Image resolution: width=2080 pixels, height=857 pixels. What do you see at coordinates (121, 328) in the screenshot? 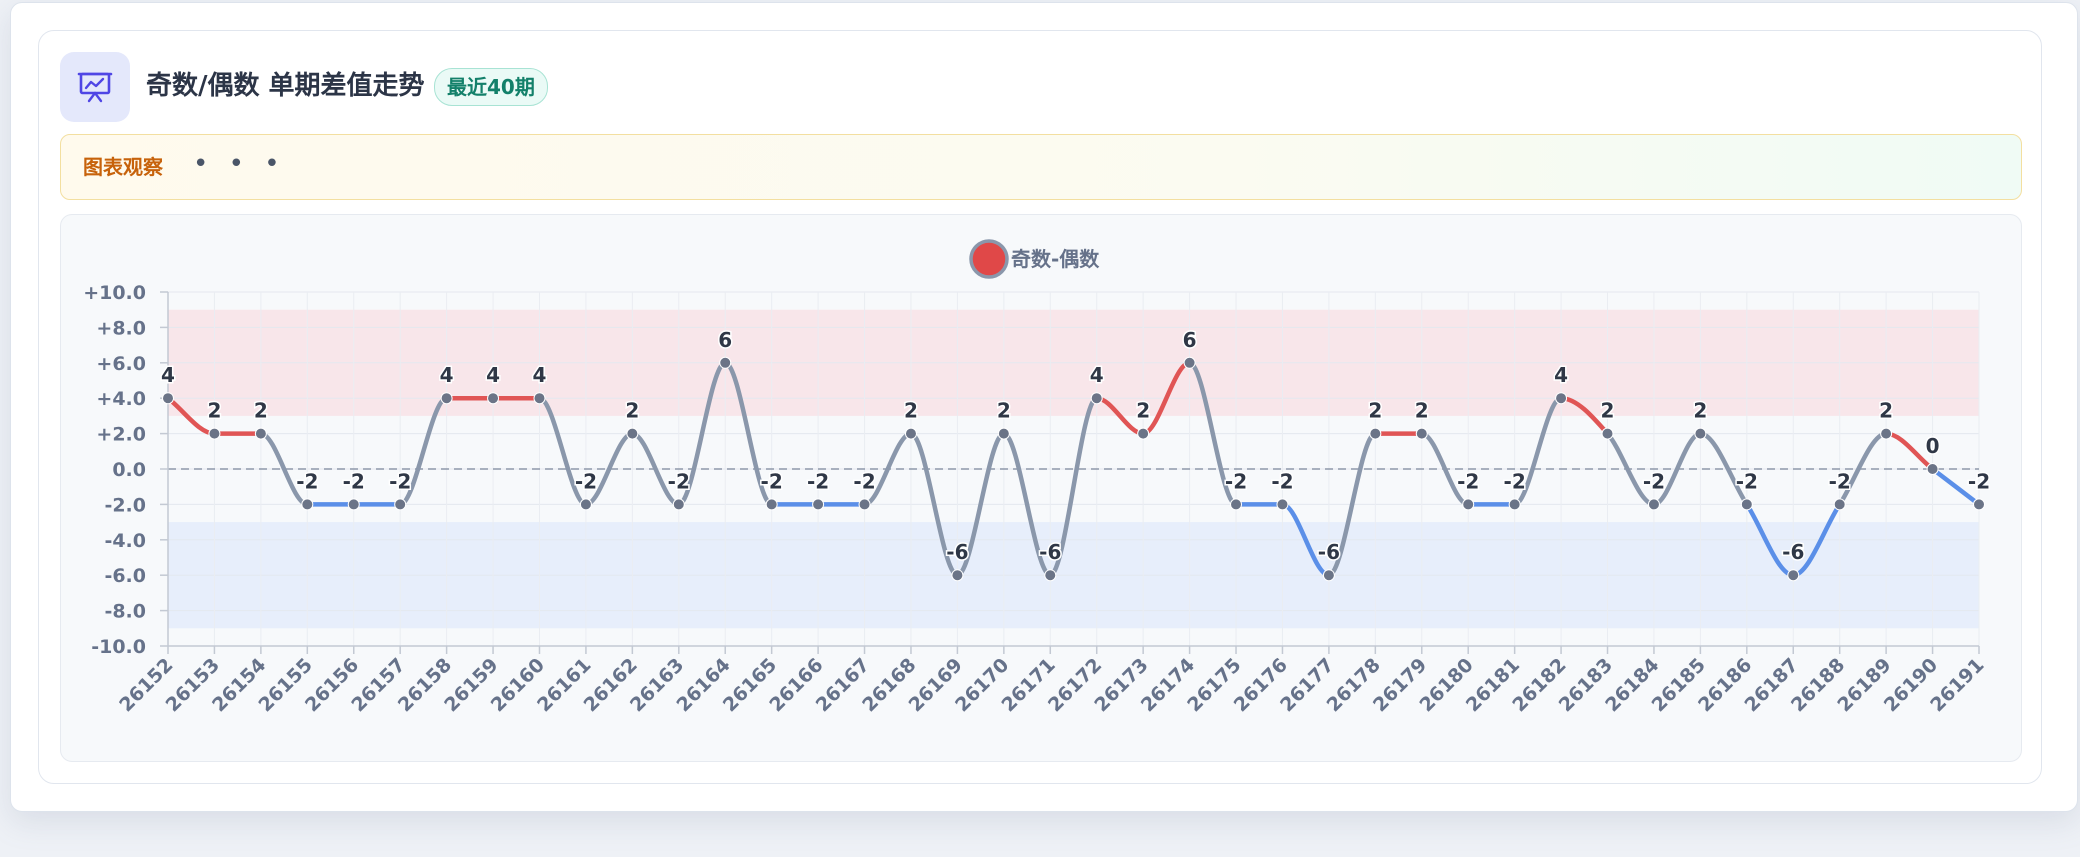
I see `y-tick-label: +8.0` at bounding box center [121, 328].